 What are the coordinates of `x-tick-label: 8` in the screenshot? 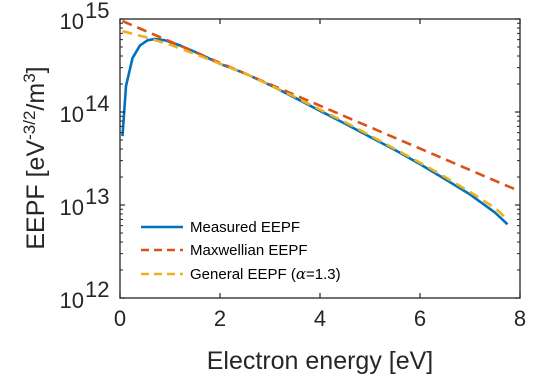 It's located at (520, 318).